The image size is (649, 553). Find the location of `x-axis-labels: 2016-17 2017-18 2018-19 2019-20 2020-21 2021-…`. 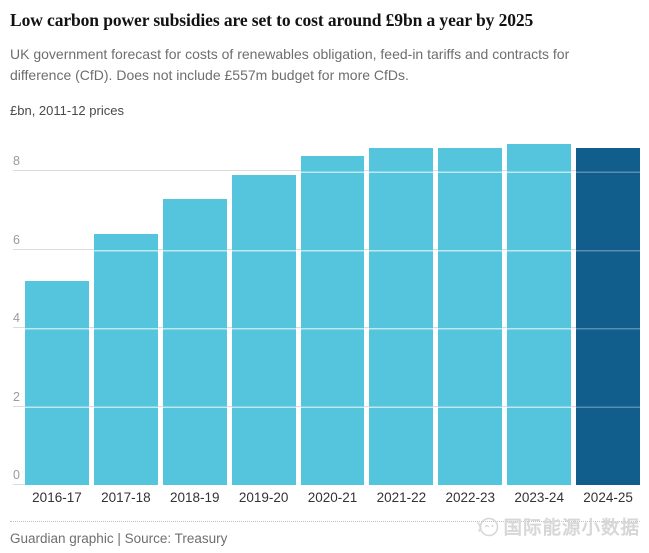

x-axis-labels: 2016-17 2017-18 2018-19 2019-20 2020-21 2021-… is located at coordinates (332, 497).